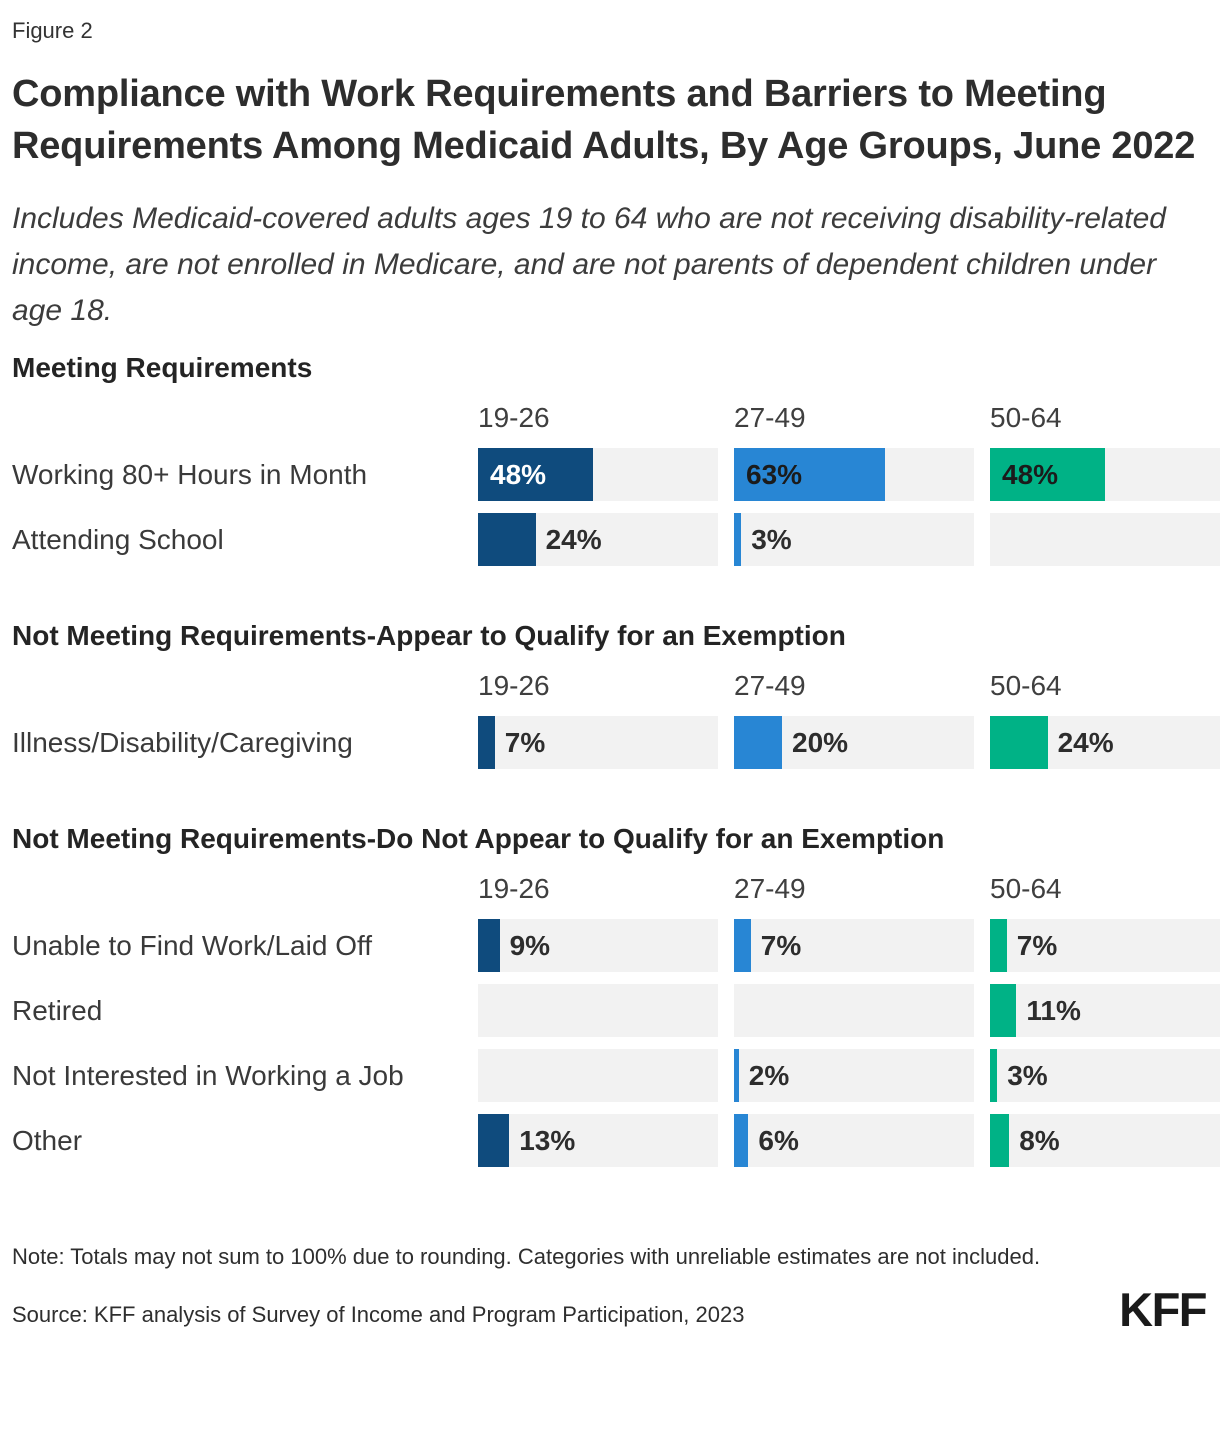 The width and height of the screenshot is (1220, 1446). Describe the element at coordinates (769, 1075) in the screenshot. I see `bar-value-label: 2%` at that location.